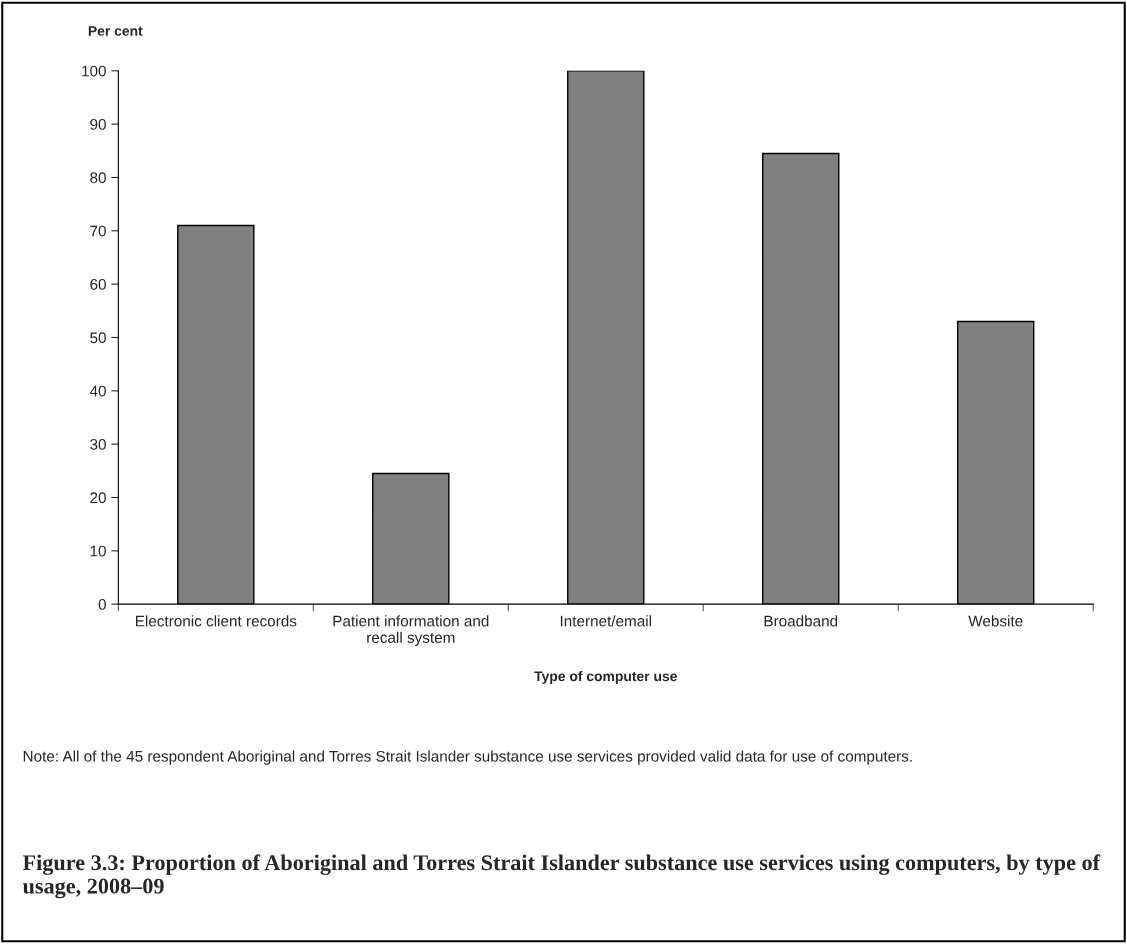  I want to click on x-axis-title: Type of computer use, so click(605, 677).